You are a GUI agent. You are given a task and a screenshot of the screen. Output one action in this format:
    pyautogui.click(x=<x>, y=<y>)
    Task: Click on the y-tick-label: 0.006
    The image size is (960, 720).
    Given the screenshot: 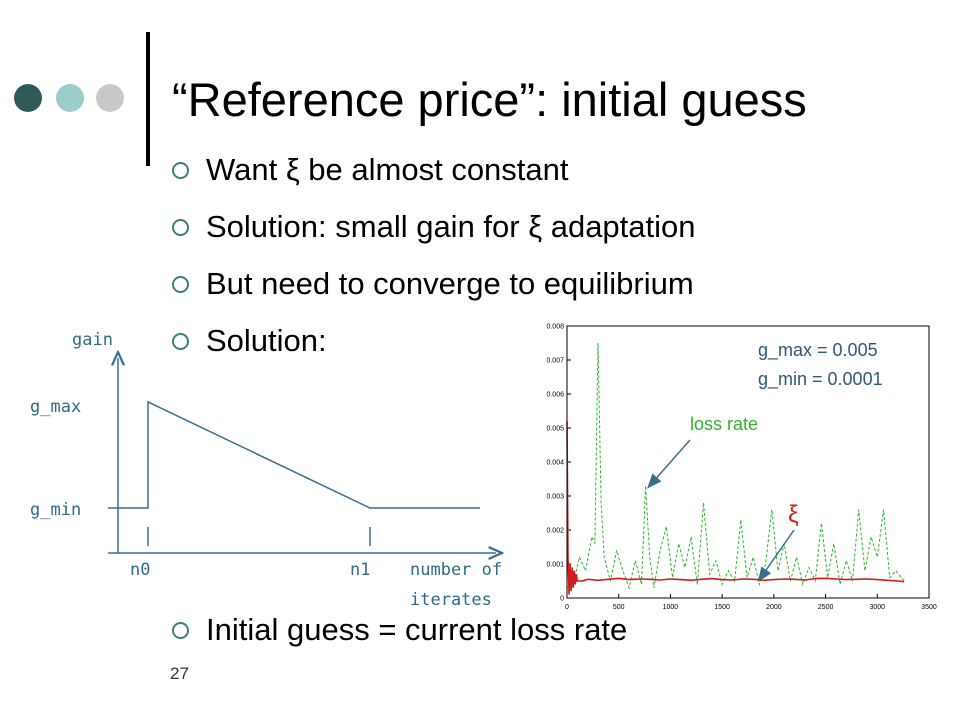 What is the action you would take?
    pyautogui.click(x=555, y=395)
    